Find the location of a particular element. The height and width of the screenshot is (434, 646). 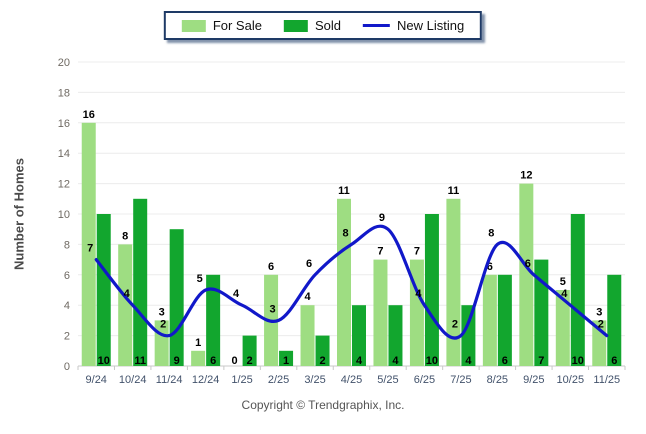

x-tick-label: 11/25 is located at coordinates (606, 380).